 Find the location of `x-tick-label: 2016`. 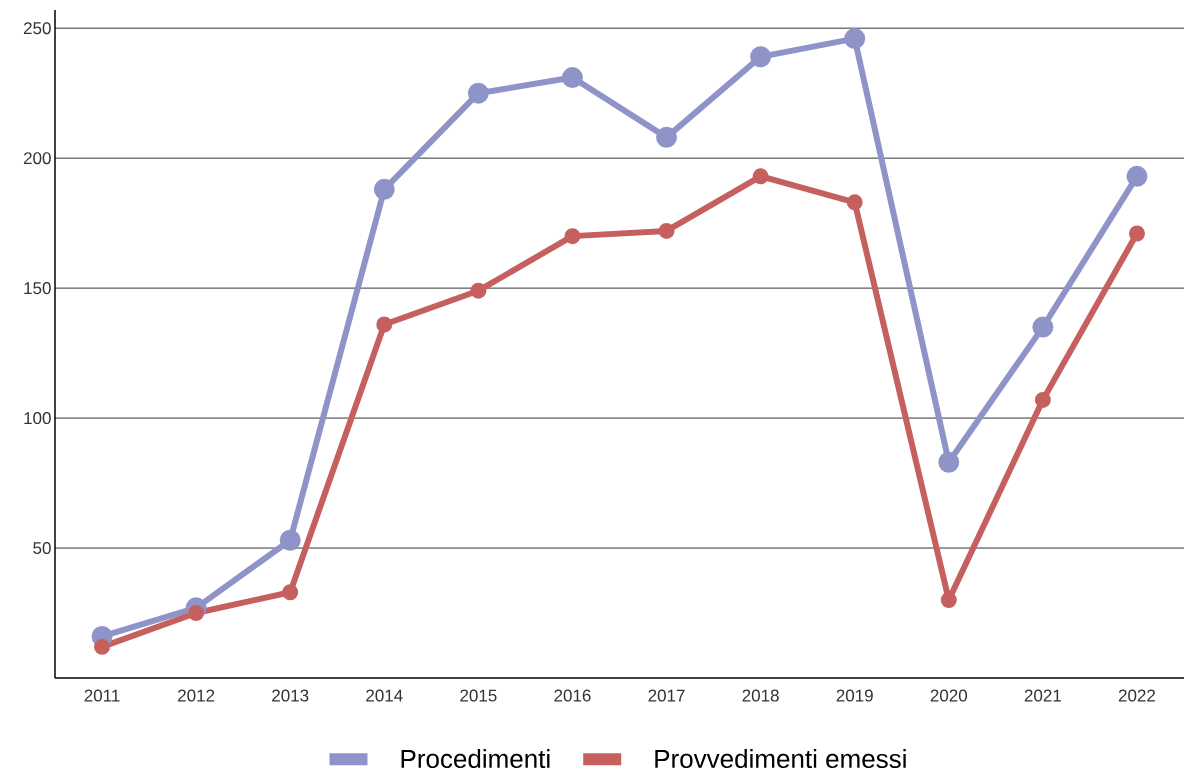

x-tick-label: 2016 is located at coordinates (572, 695).